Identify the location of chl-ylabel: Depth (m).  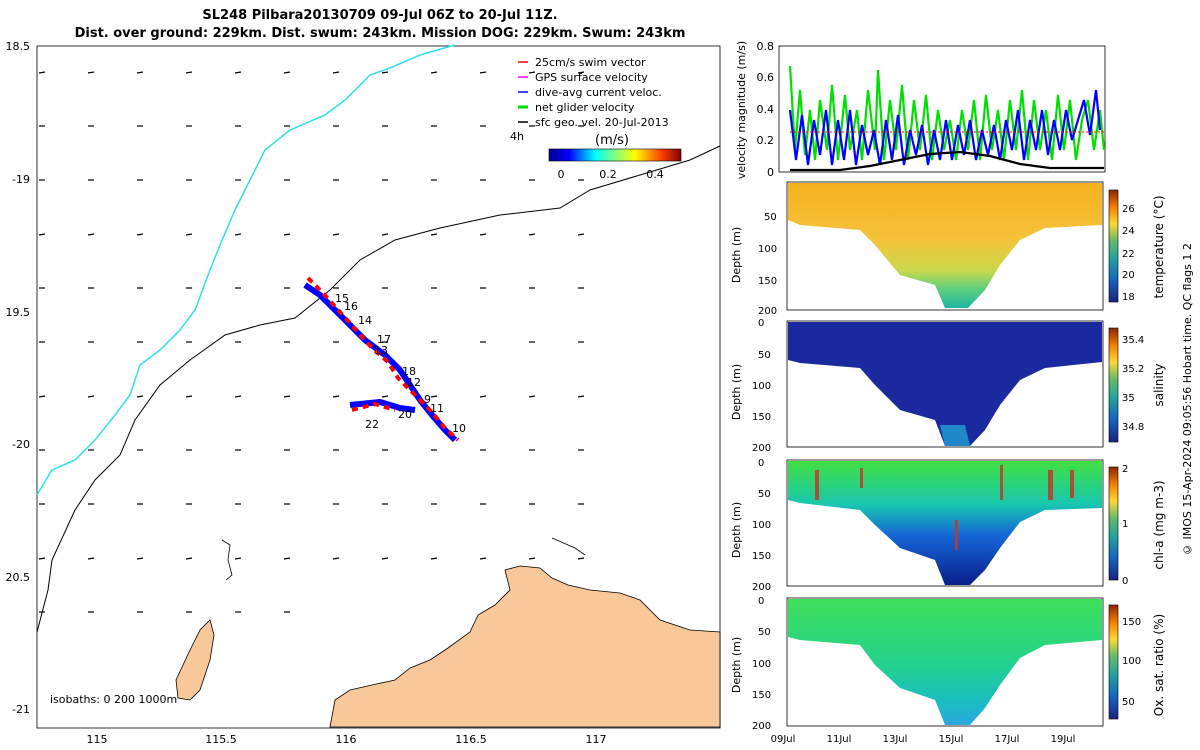
(736, 530).